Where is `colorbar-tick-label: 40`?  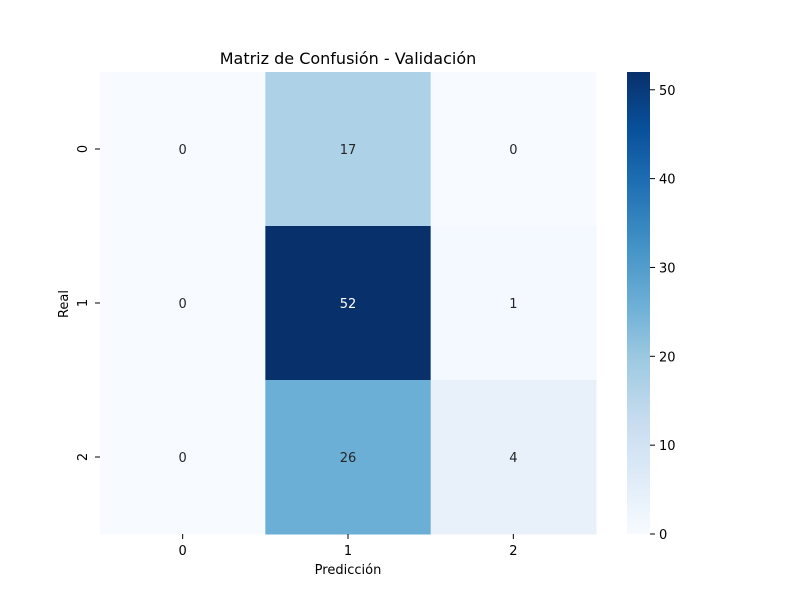 colorbar-tick-label: 40 is located at coordinates (667, 180).